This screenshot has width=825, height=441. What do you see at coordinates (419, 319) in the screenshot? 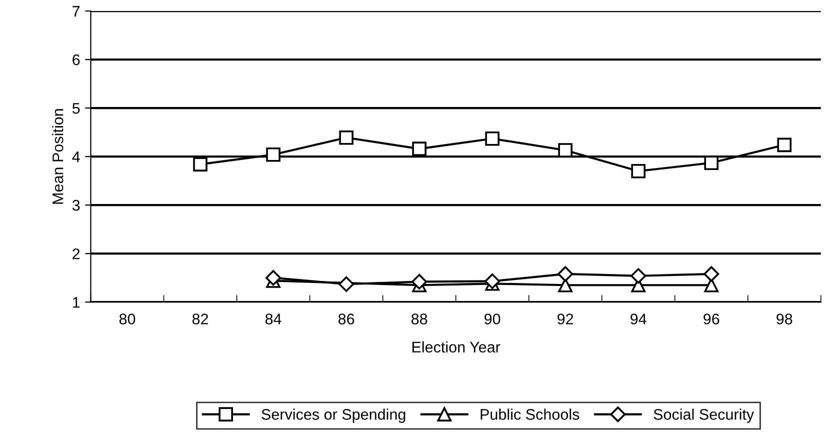
I see `x-tick-label: 88` at bounding box center [419, 319].